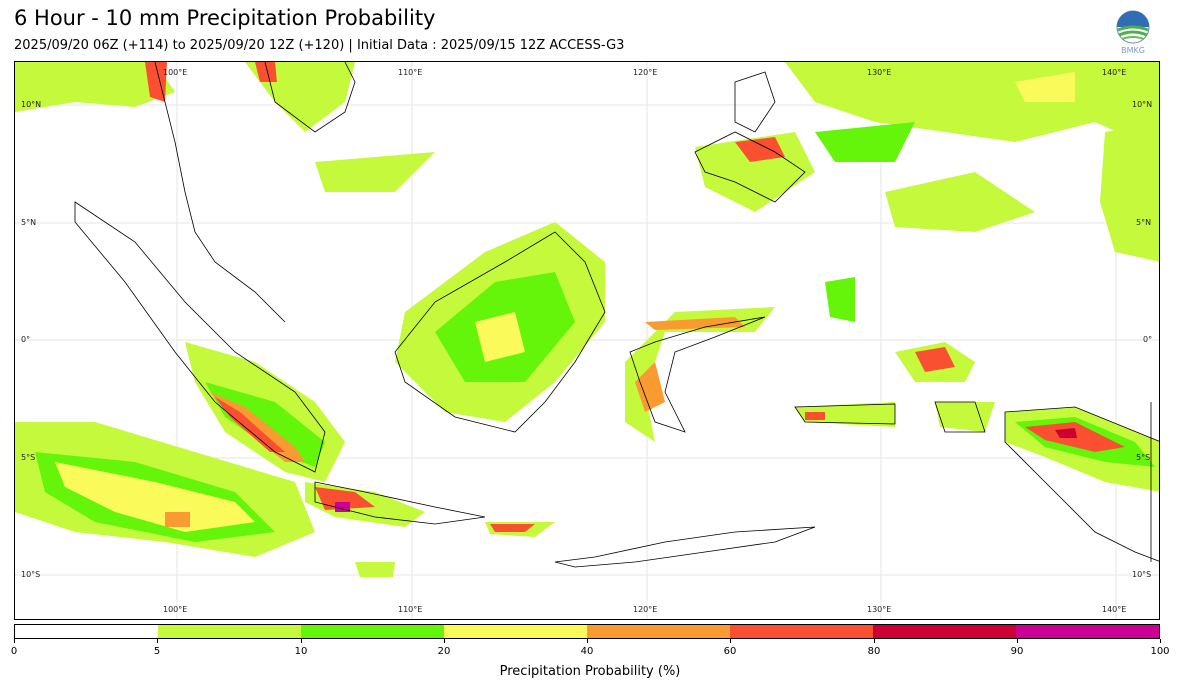 This screenshot has height=690, width=1180. I want to click on chart-title: 6 Hour - 10 mm Precipitation Probability, so click(225, 18).